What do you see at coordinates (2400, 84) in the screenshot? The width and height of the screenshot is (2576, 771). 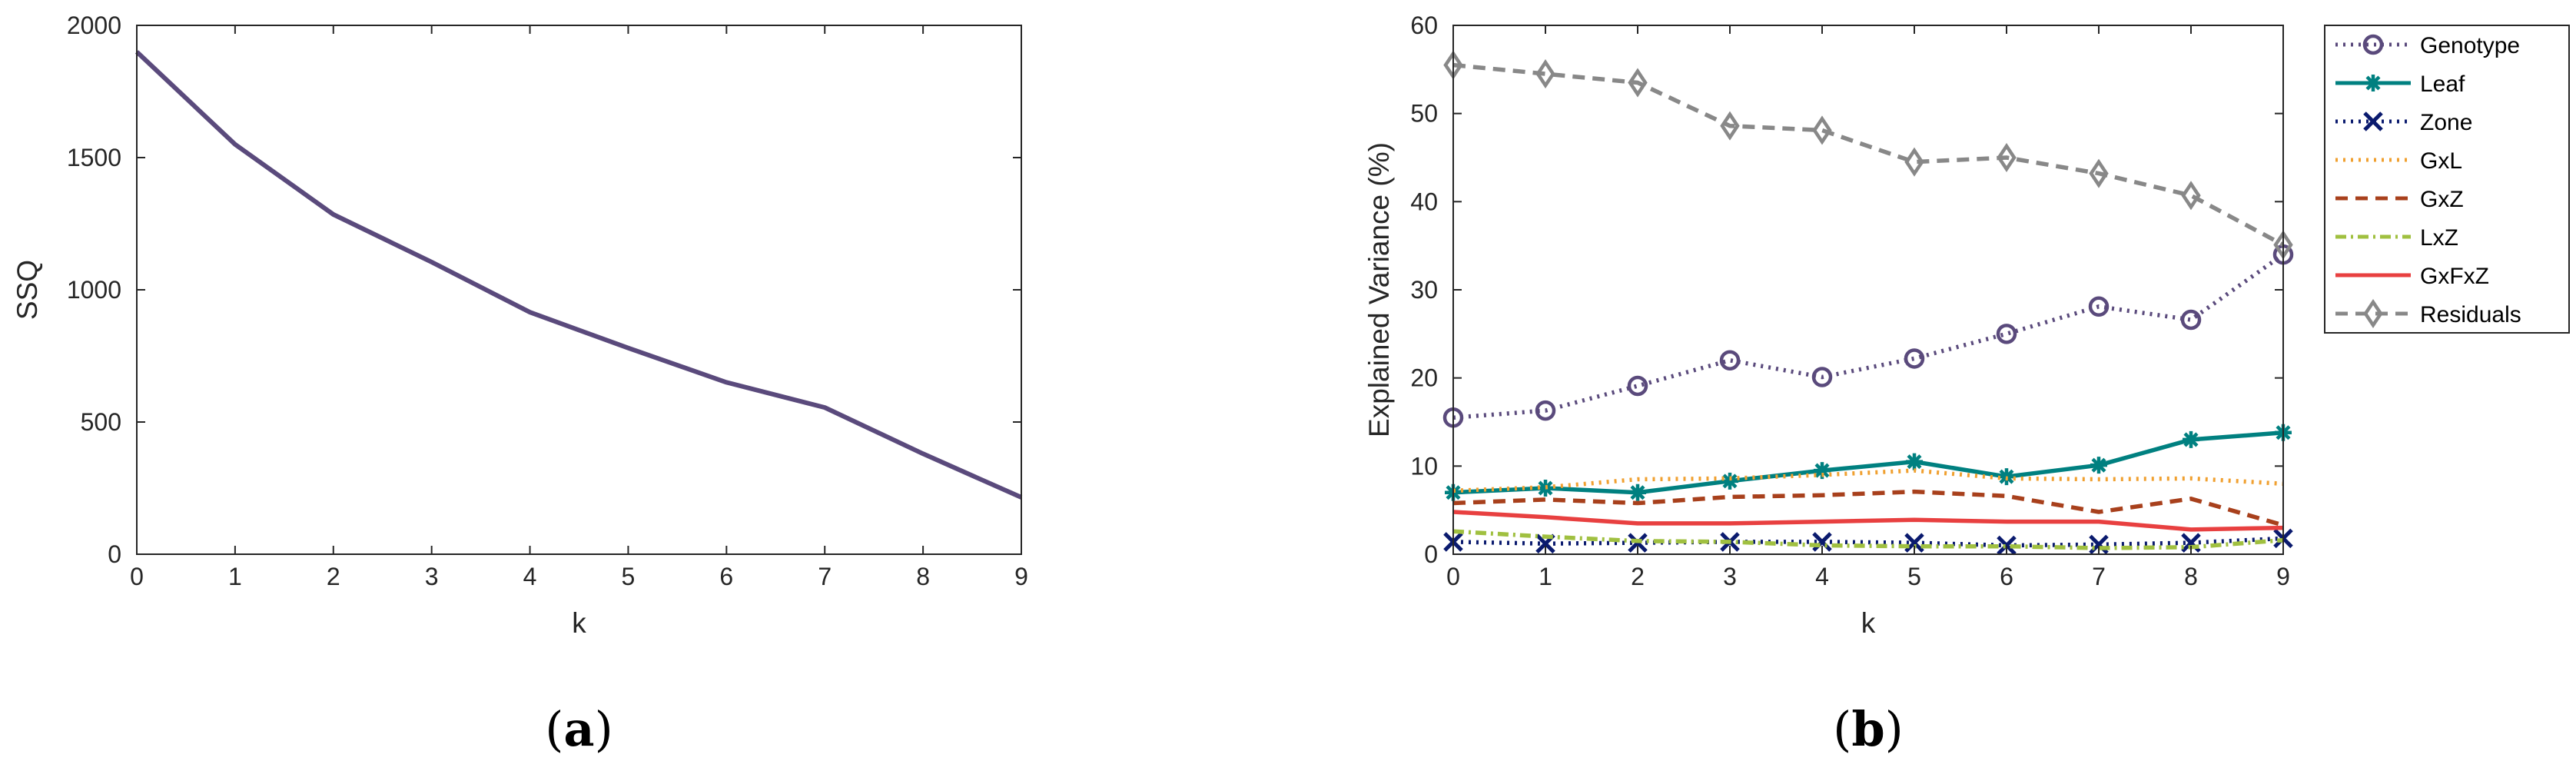 I see `legend-item-leaf: Leaf` at bounding box center [2400, 84].